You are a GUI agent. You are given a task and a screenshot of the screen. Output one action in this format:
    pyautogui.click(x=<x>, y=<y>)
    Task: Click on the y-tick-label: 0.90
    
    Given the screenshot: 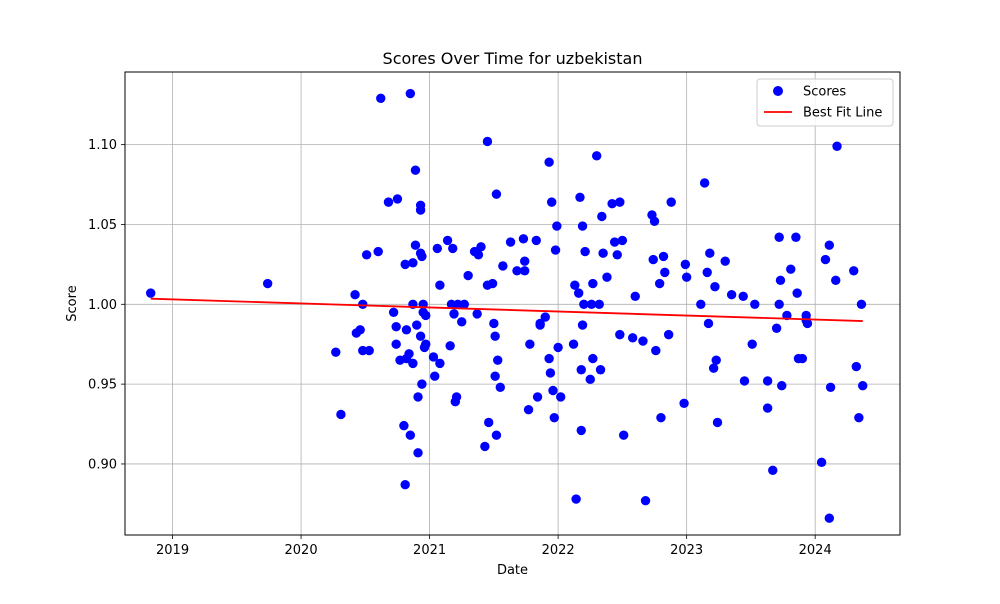 What is the action you would take?
    pyautogui.click(x=102, y=464)
    